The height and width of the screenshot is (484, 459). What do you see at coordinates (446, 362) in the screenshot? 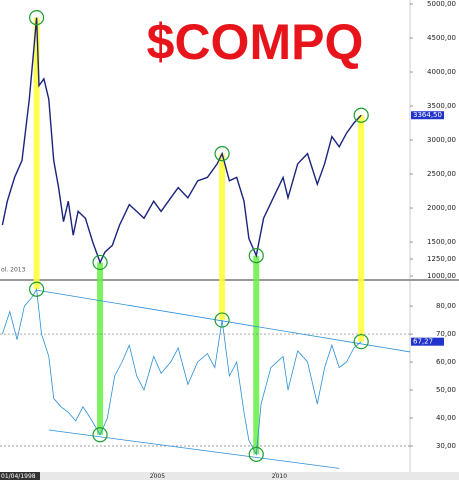
I see `y-tick-label: 60,00` at bounding box center [446, 362].